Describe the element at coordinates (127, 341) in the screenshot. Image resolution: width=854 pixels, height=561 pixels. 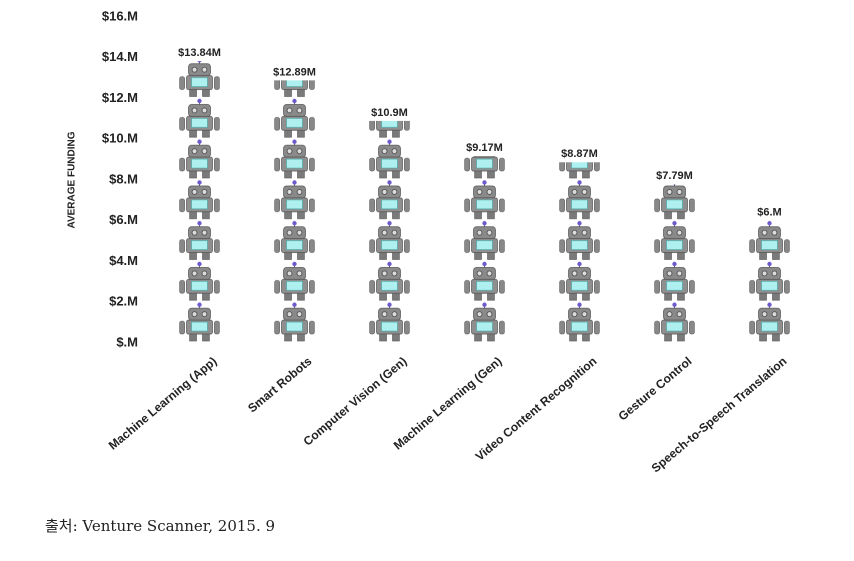
I see `y-tick-label: $.M` at that location.